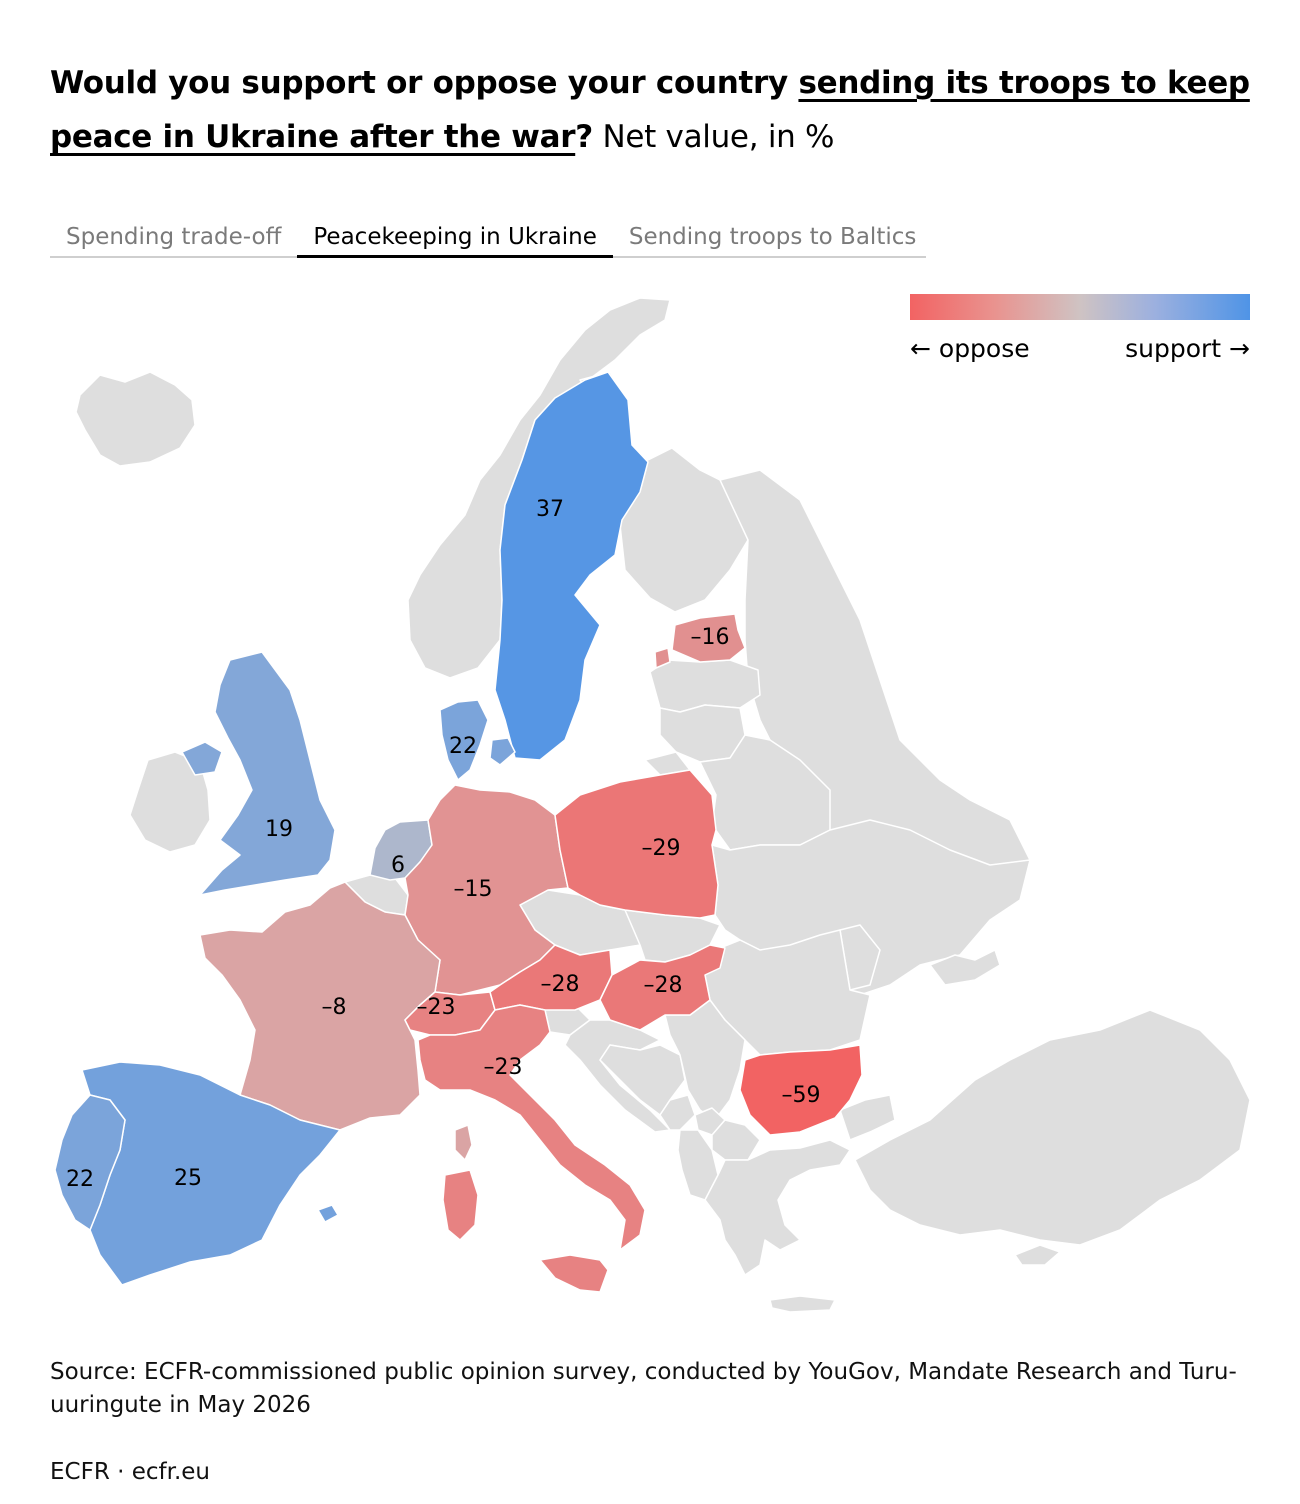 This screenshot has width=1300, height=1504. What do you see at coordinates (328, 1213) in the screenshot?
I see `island-balearic` at bounding box center [328, 1213].